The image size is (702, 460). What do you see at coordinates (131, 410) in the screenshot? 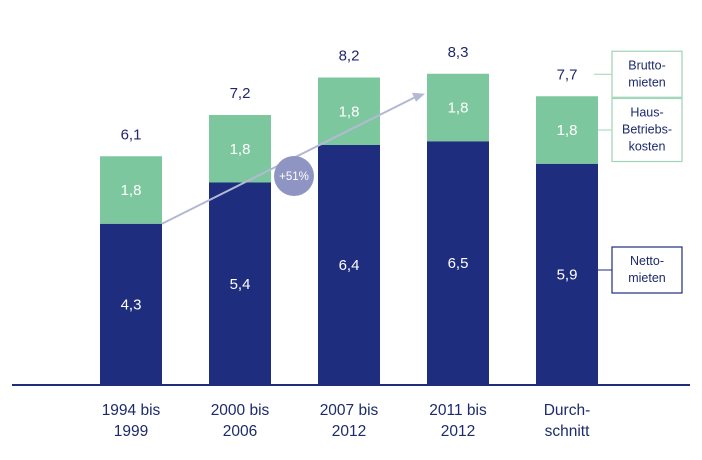
I see `category-label-0-0: 1994 bis` at bounding box center [131, 410].